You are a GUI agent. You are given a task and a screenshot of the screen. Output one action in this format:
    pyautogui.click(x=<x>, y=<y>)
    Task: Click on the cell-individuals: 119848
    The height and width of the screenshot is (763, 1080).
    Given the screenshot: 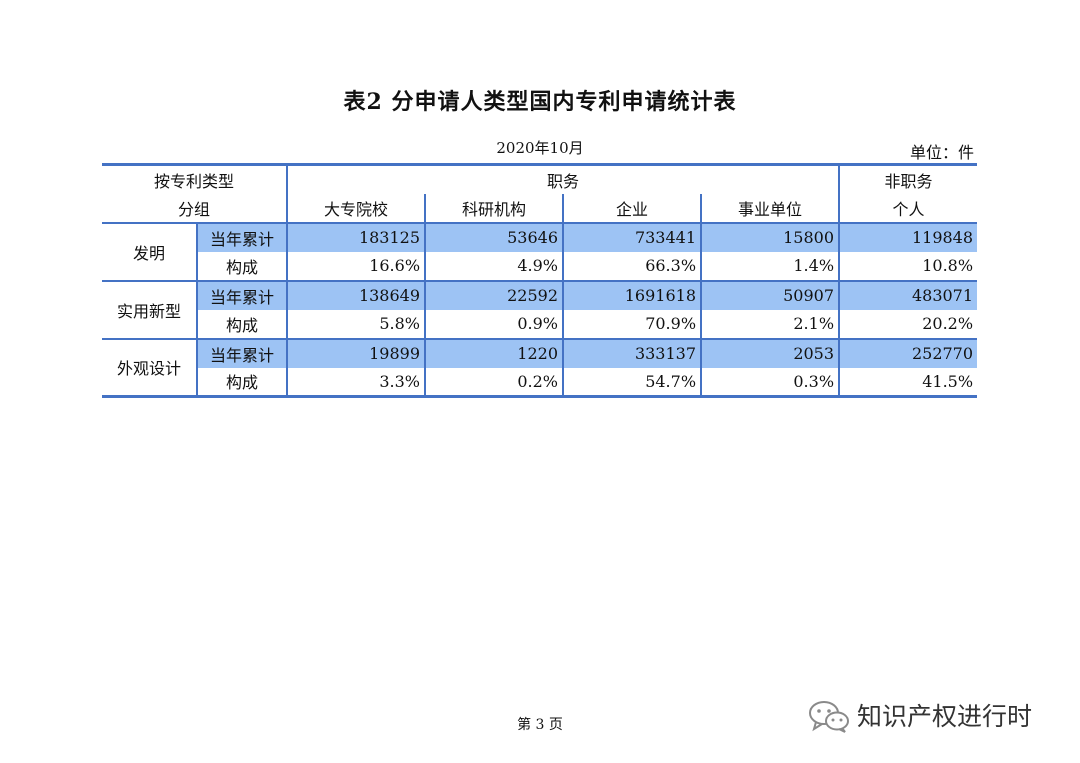 What is the action you would take?
    pyautogui.click(x=908, y=237)
    